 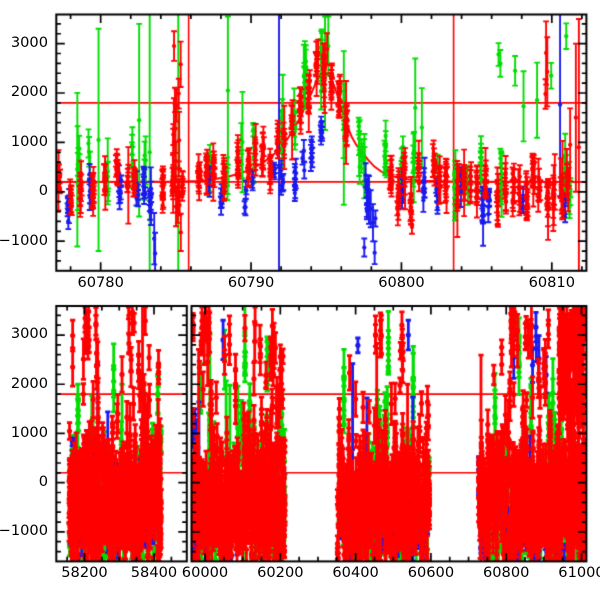 What do you see at coordinates (100, 282) in the screenshot?
I see `x-tick-label: 60780` at bounding box center [100, 282].